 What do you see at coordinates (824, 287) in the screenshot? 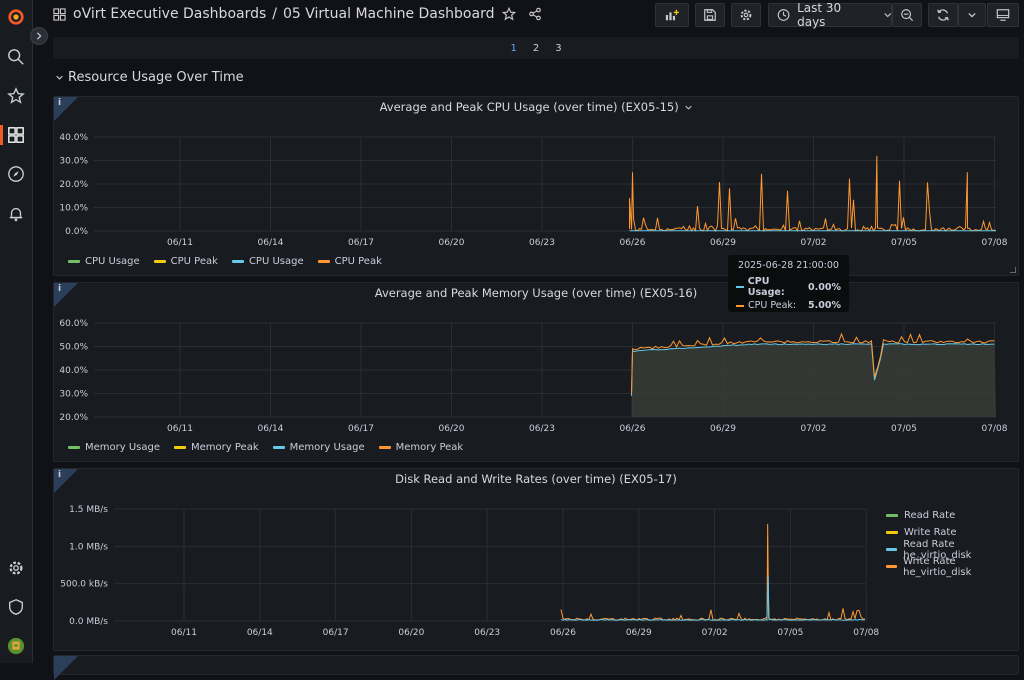
I see `tooltip-value: 0.00%` at bounding box center [824, 287].